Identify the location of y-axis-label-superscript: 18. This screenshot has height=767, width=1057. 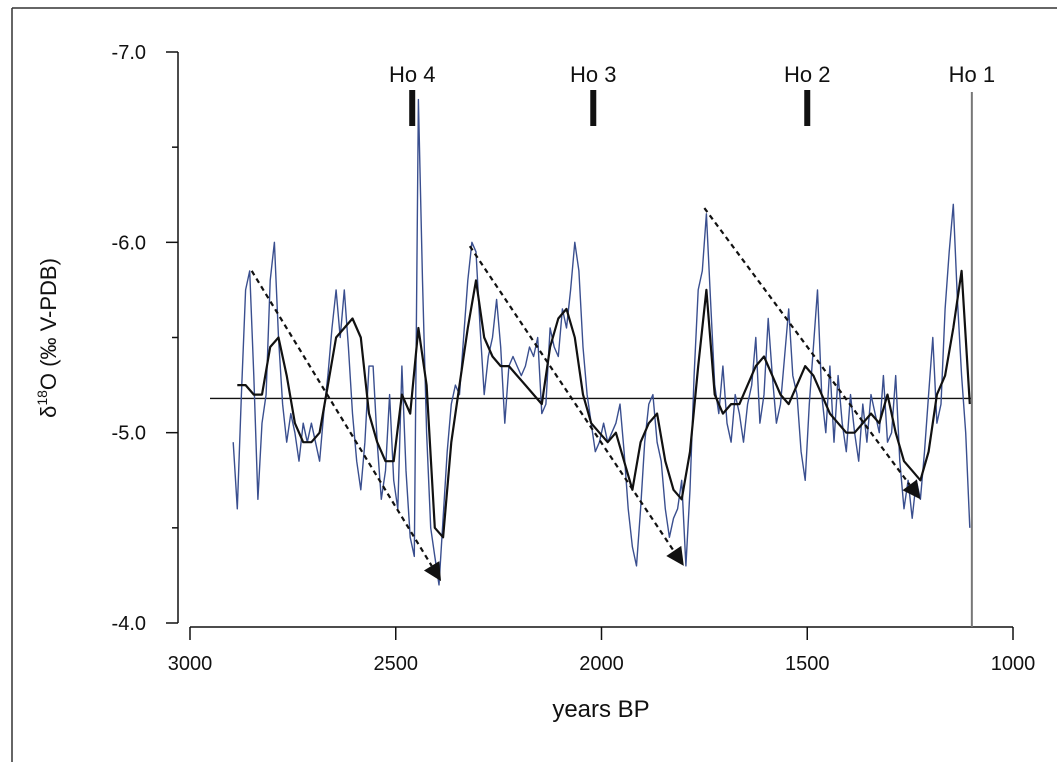
(42, 398).